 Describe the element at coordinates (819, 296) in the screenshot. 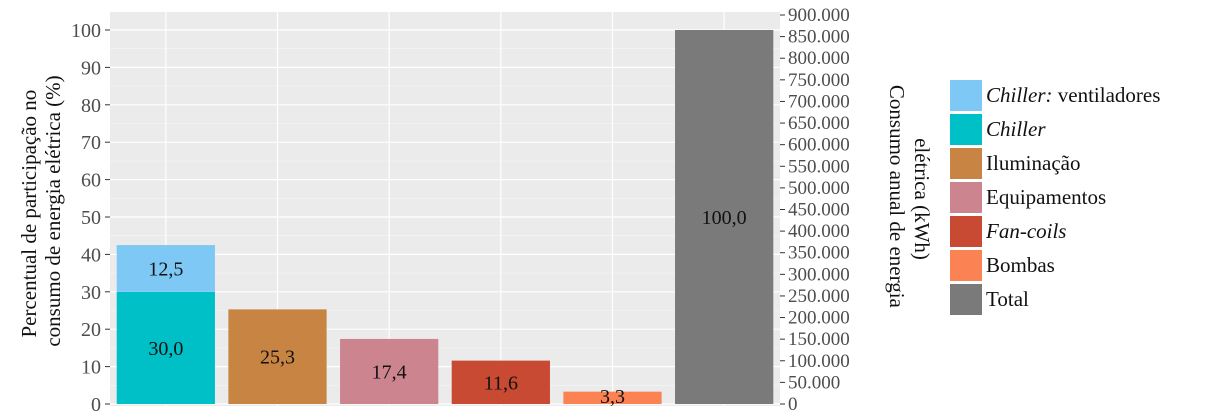

I see `y2-tick-label: 250.000` at that location.